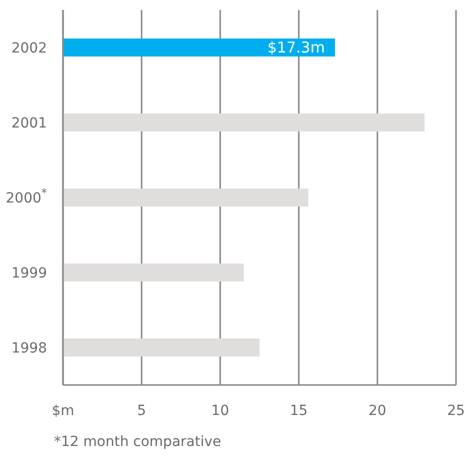  What do you see at coordinates (27, 196) in the screenshot?
I see `y-tick-label: 2000$^{*}$` at bounding box center [27, 196].